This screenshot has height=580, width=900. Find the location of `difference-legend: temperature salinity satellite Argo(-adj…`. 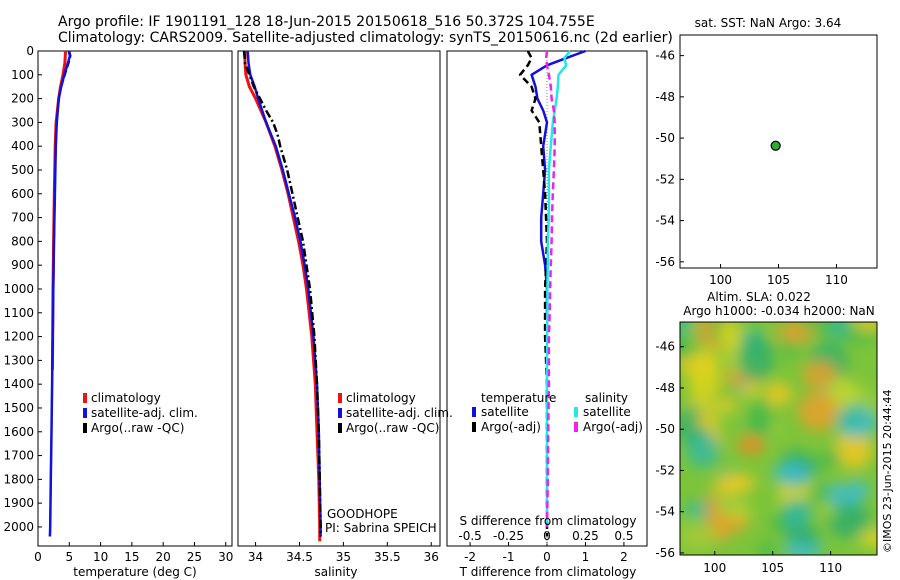

difference-legend: temperature salinity satellite Argo(-adj… is located at coordinates (557, 412).